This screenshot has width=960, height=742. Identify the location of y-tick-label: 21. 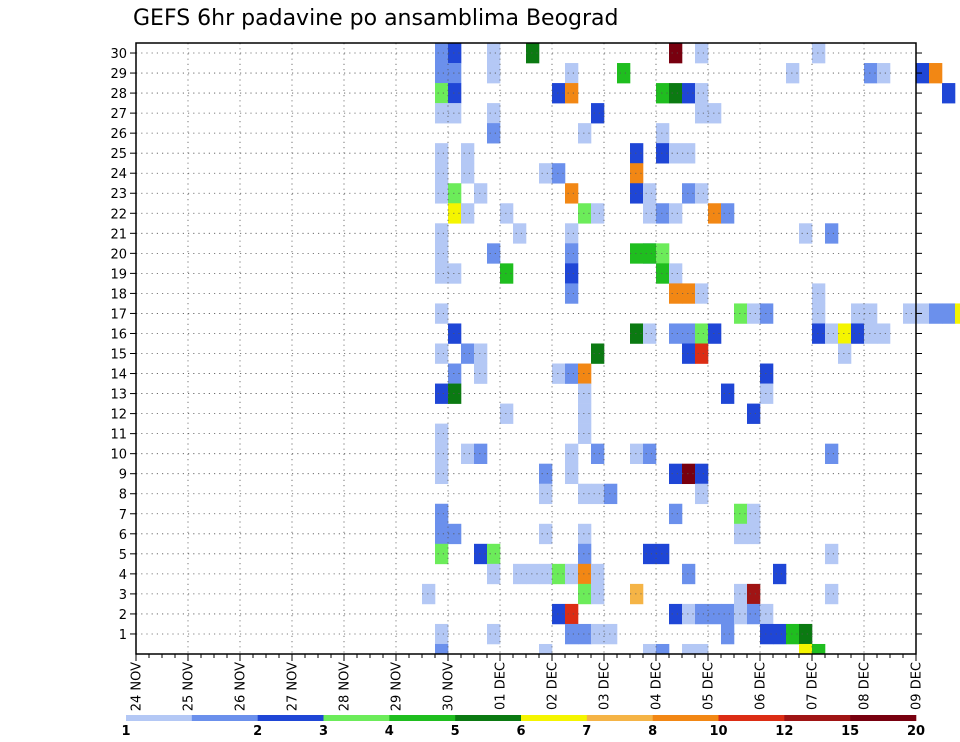
(118, 234).